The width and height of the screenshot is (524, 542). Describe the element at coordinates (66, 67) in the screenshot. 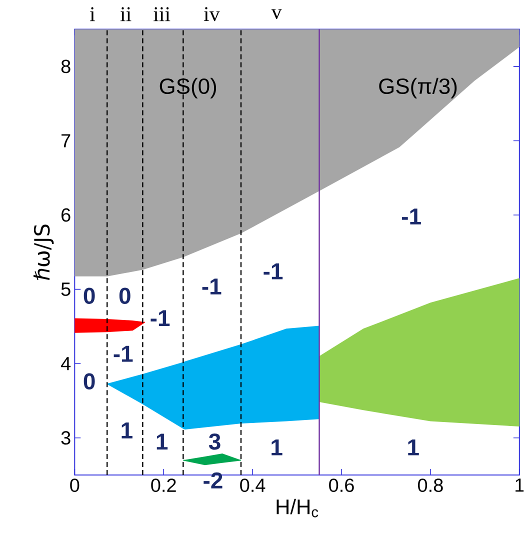

I see `y-tick-label: 8` at that location.